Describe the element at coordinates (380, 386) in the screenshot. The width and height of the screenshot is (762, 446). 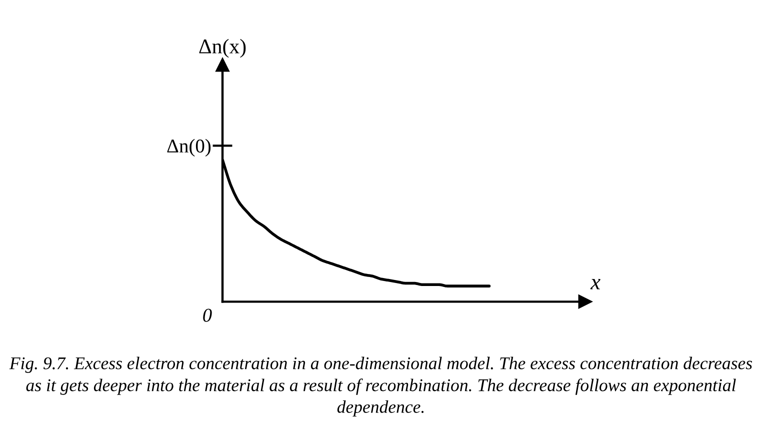
I see `caption: Fig. 9.7. Excess electron concentration in a one-dimensional model. The excess concentration decreases as it gets deeper into the material as a result of recombination. The decrease follows an exponential dependence.` at that location.